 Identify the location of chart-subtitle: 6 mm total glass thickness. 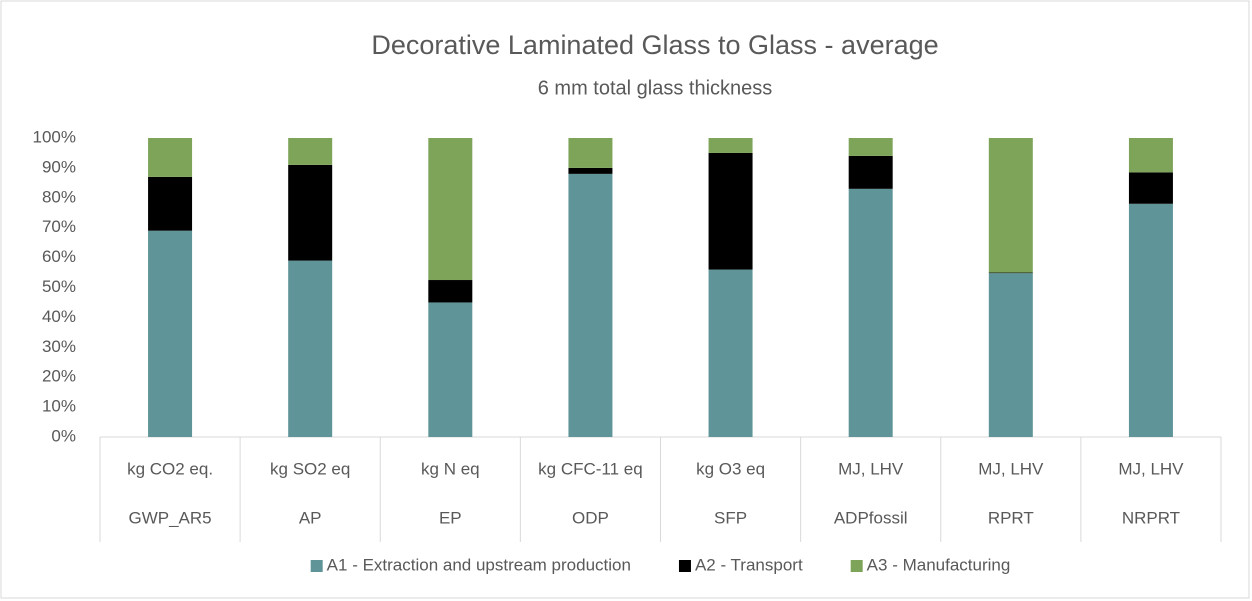
(655, 88).